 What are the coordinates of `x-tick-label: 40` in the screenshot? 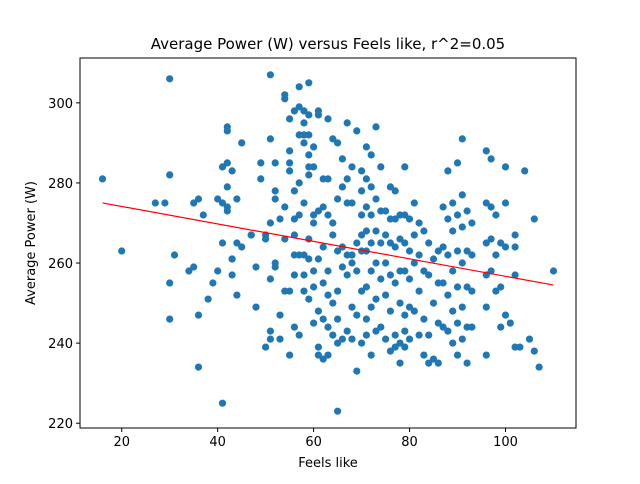 It's located at (217, 442).